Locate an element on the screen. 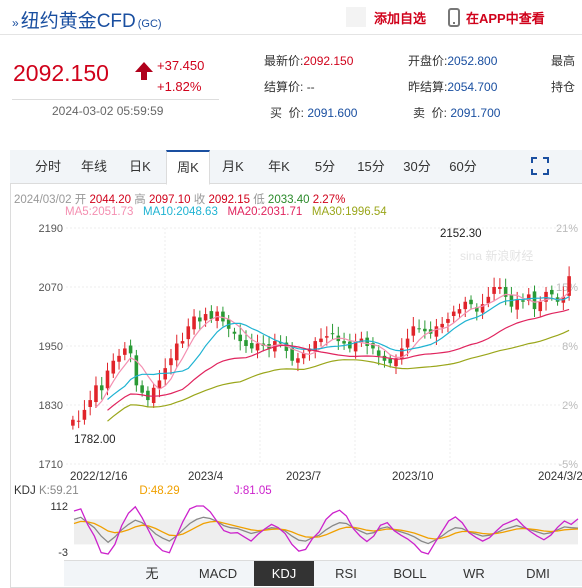  bar-open: 2044.20 is located at coordinates (110, 200).